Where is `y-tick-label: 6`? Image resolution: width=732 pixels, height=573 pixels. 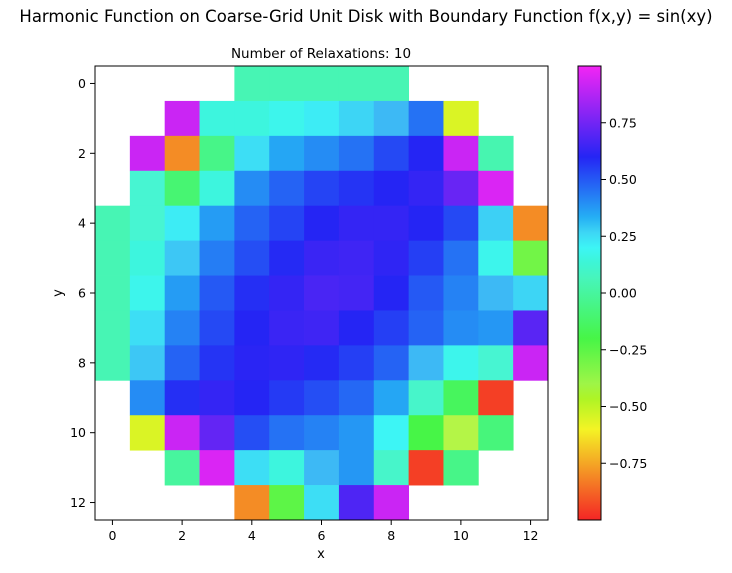 y-tick-label: 6 is located at coordinates (82, 293).